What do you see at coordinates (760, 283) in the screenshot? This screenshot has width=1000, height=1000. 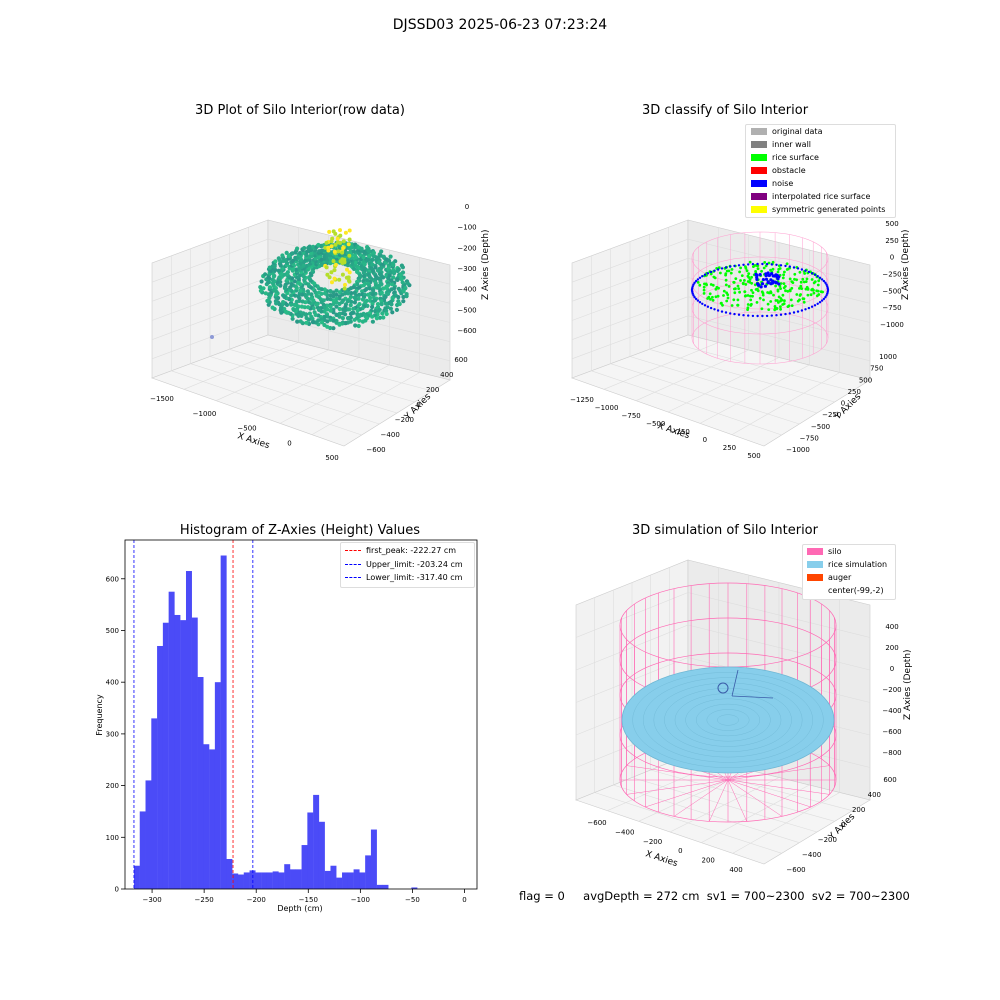 I see `silo-ring` at bounding box center [760, 283].